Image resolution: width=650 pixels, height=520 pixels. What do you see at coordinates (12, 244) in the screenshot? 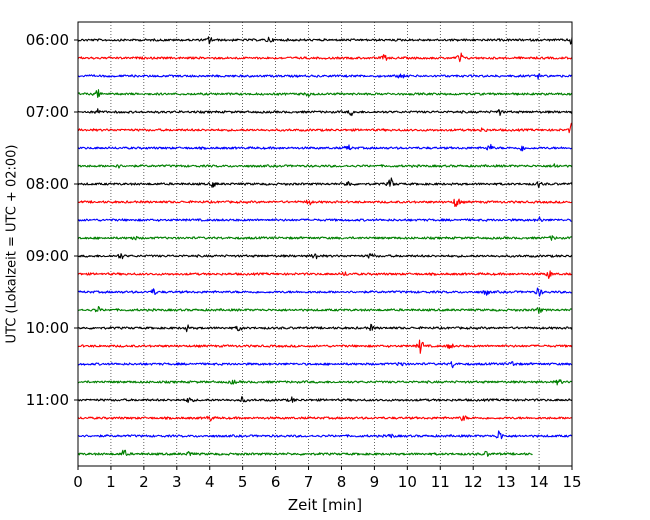
I see `y-axis-label: UTC (Lokalzeit = UTC + 02:00)` at bounding box center [12, 244].